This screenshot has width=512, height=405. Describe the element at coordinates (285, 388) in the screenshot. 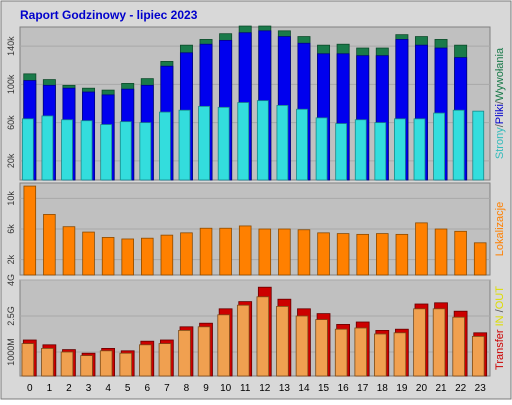

I see `x-tick-label: 13` at that location.